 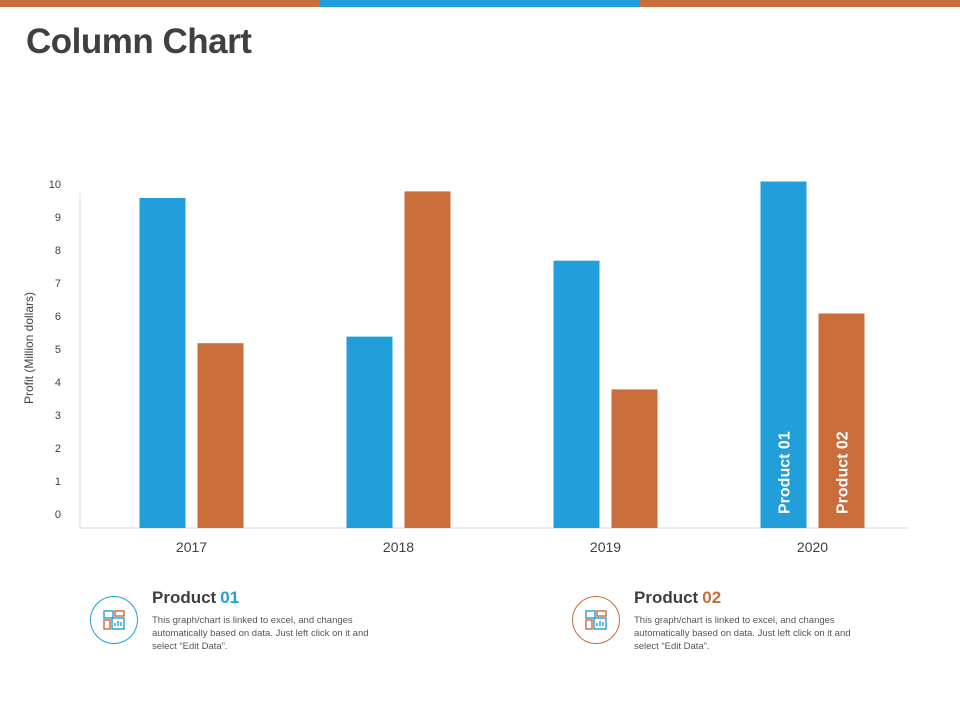 What do you see at coordinates (712, 597) in the screenshot?
I see `legend-title-number: 02` at bounding box center [712, 597].